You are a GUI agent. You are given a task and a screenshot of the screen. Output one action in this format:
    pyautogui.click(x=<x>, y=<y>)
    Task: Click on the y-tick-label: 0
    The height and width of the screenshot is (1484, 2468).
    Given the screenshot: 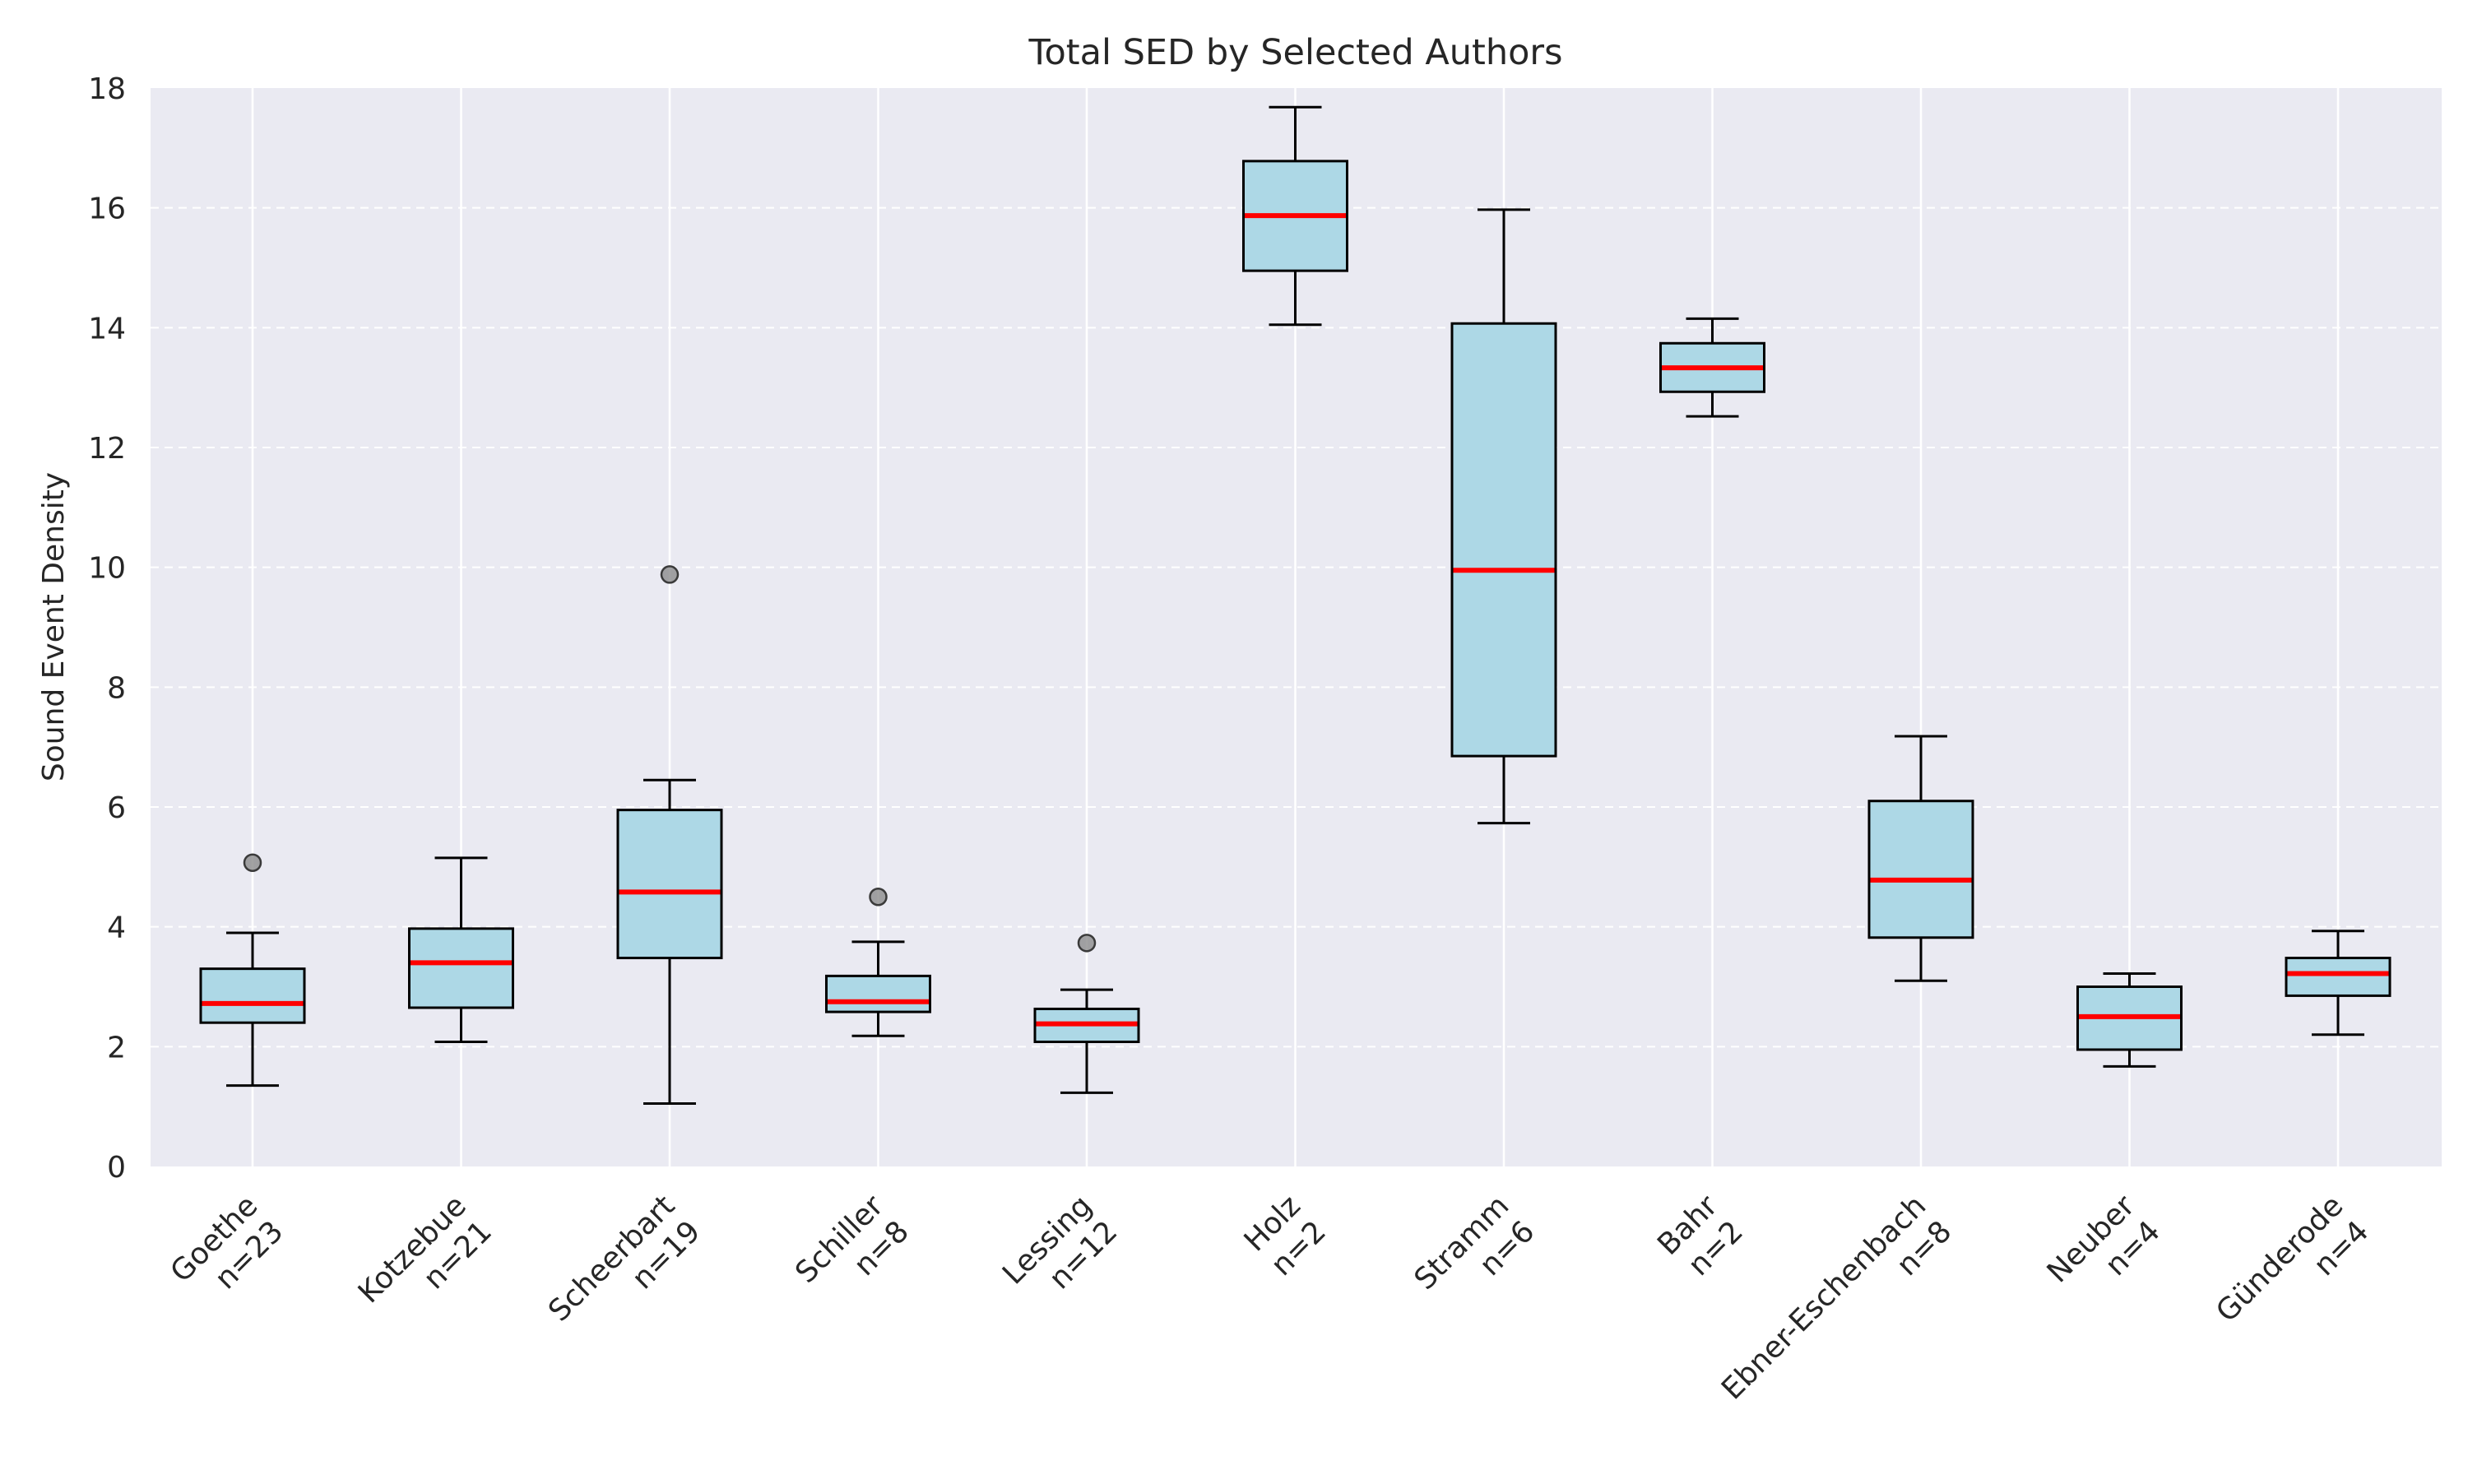 What is the action you would take?
    pyautogui.click(x=116, y=1168)
    